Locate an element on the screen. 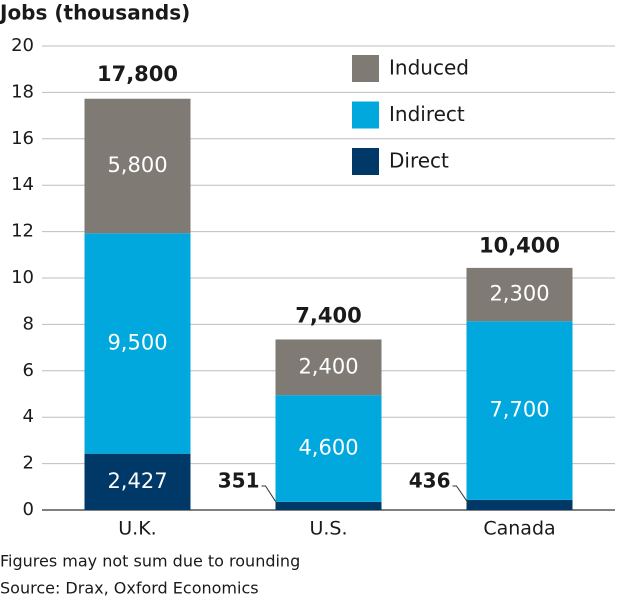 This screenshot has width=617, height=600. total-label: 7,400 is located at coordinates (328, 315).